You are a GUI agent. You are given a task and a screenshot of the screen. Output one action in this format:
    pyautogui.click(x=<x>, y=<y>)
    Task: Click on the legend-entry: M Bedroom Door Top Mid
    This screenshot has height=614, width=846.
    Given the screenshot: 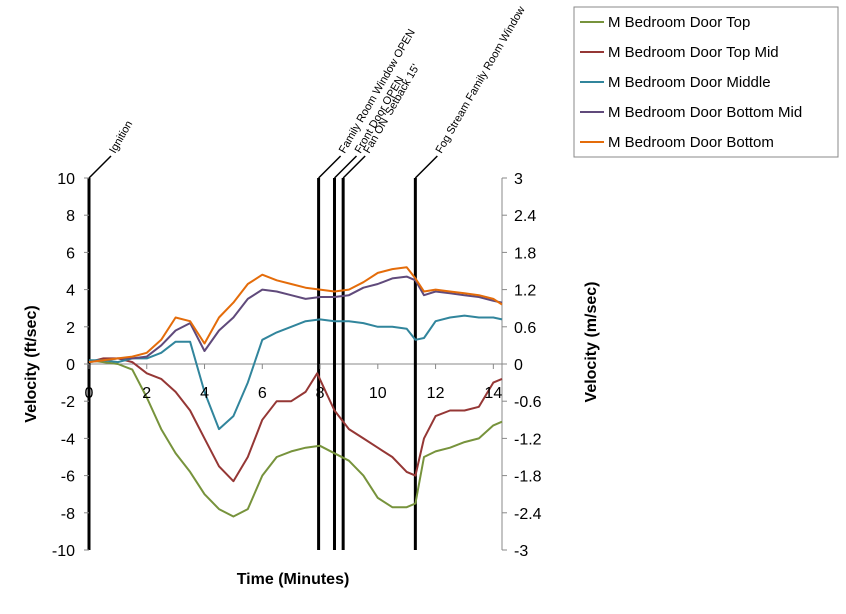 What is the action you would take?
    pyautogui.click(x=693, y=52)
    